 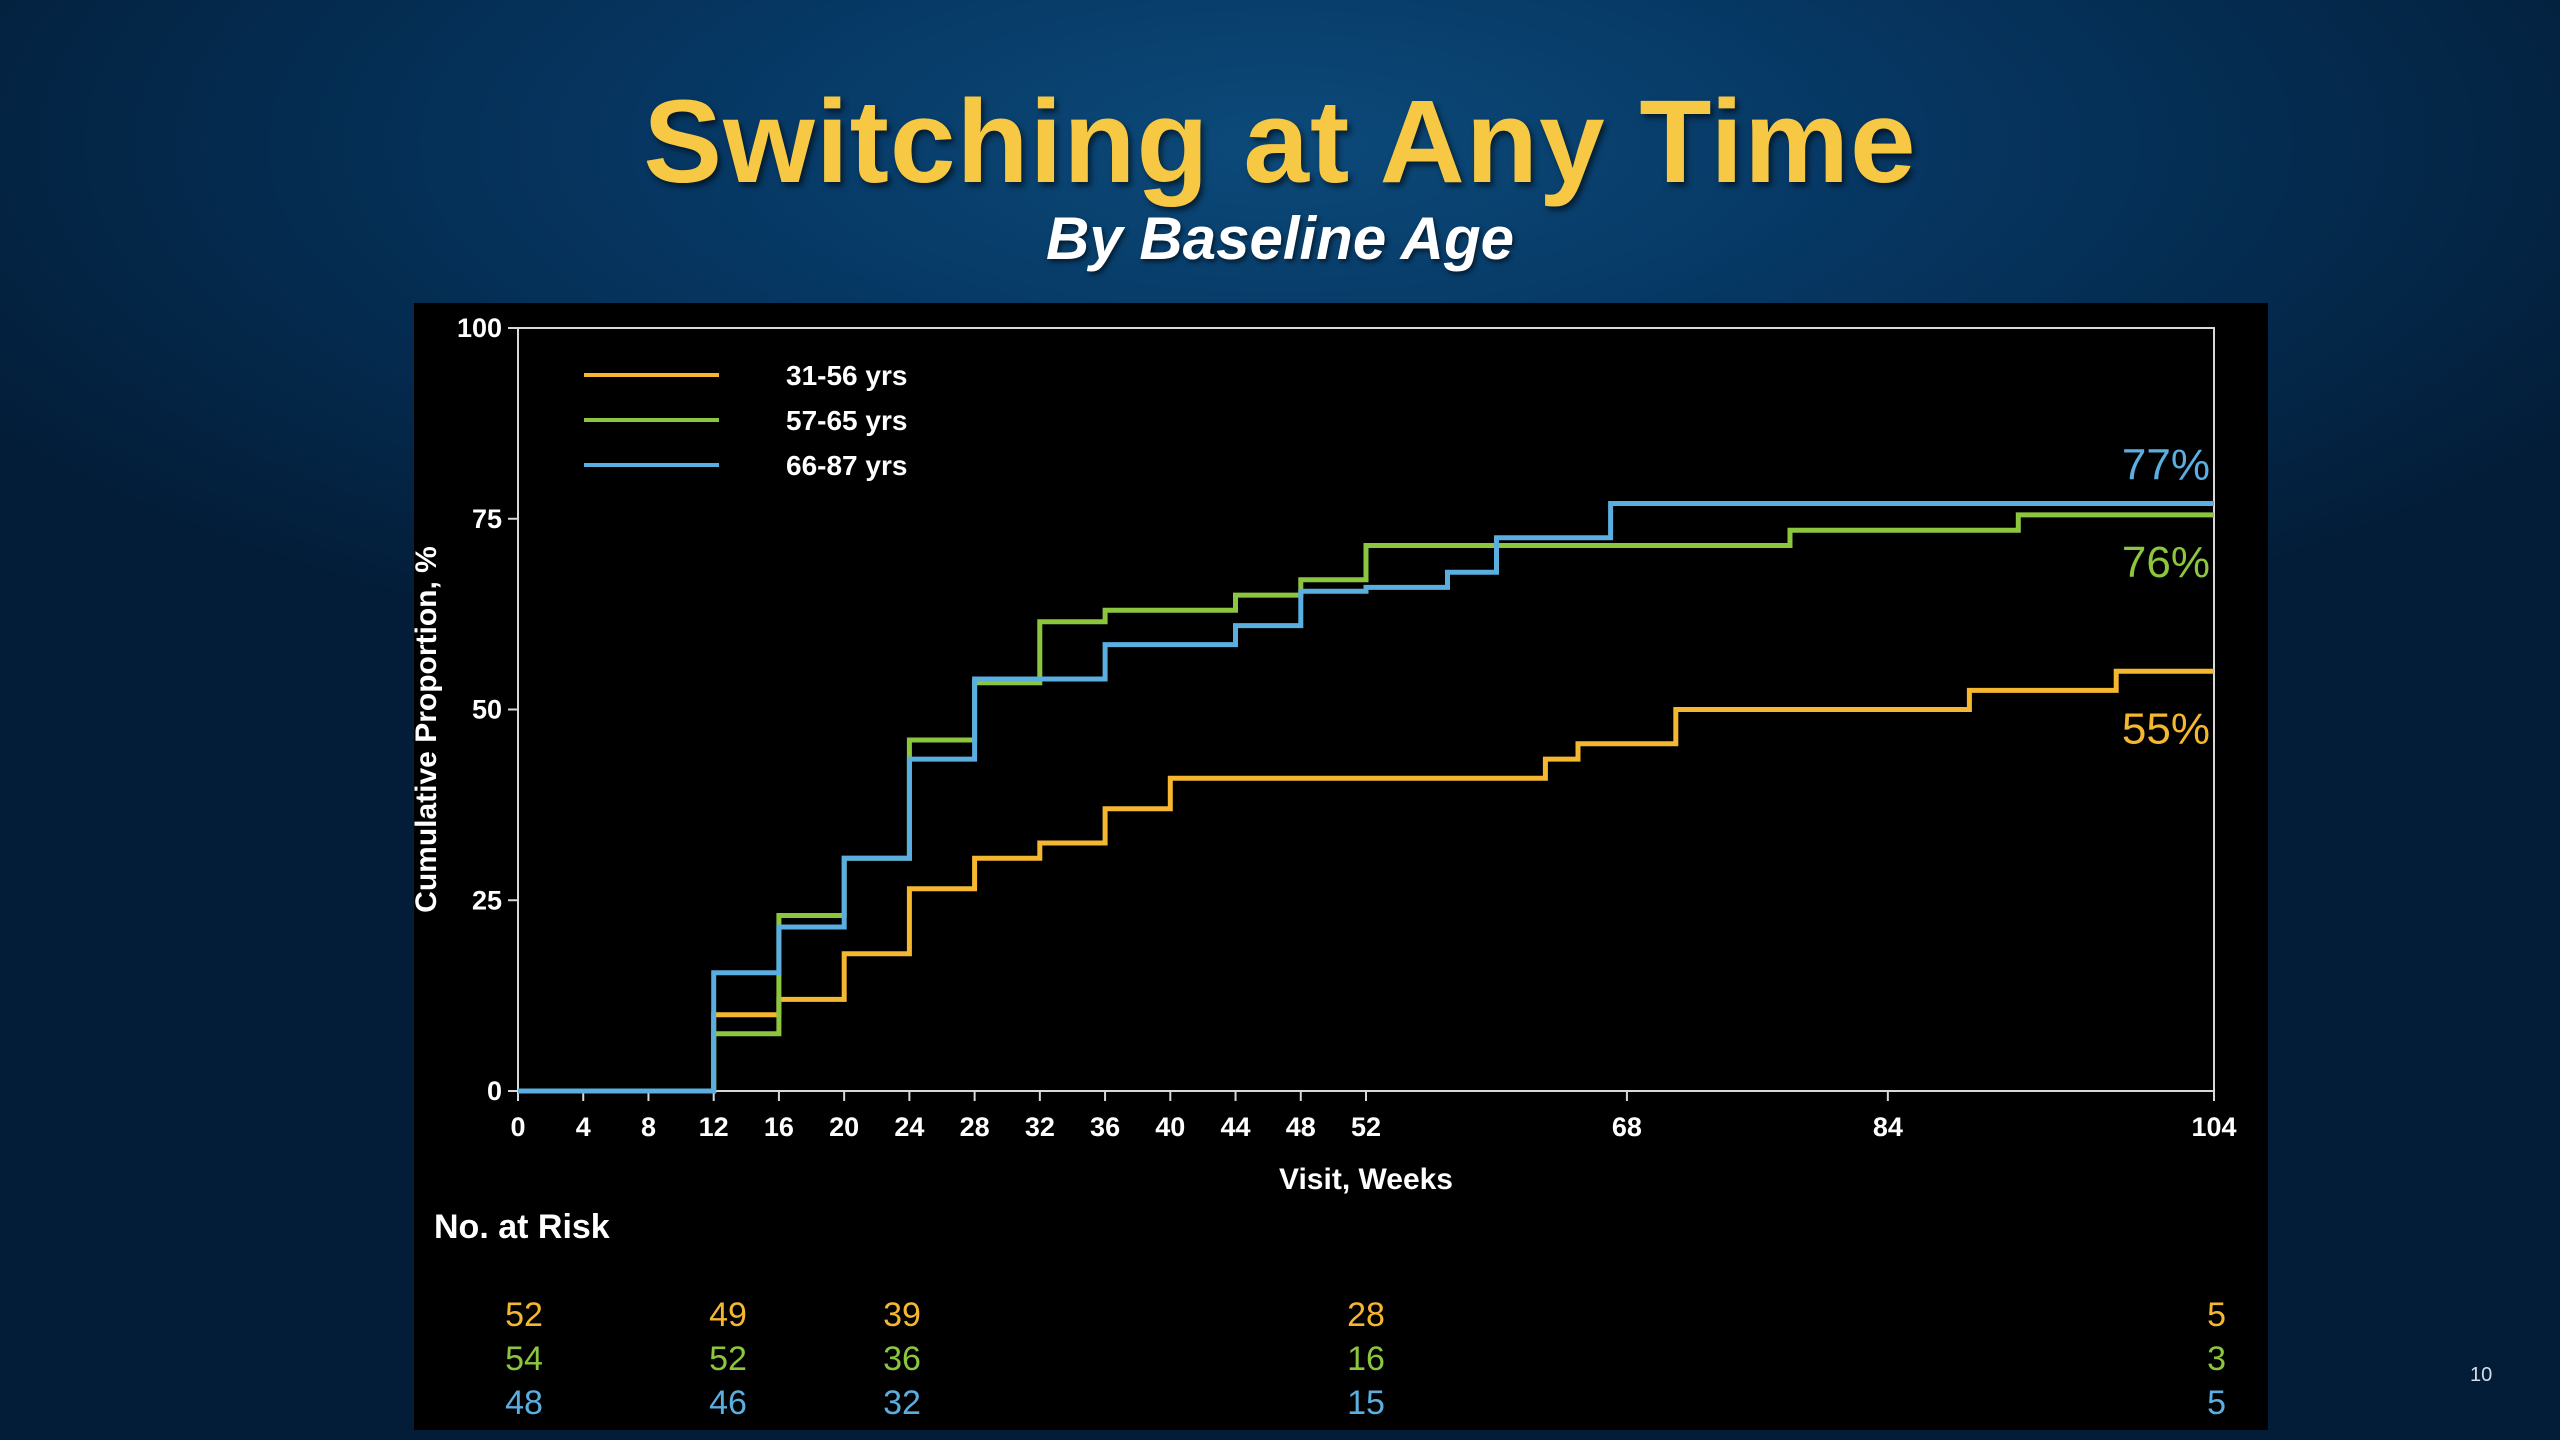 I want to click on slide-title: Switching at Any Time, so click(x=1280, y=142).